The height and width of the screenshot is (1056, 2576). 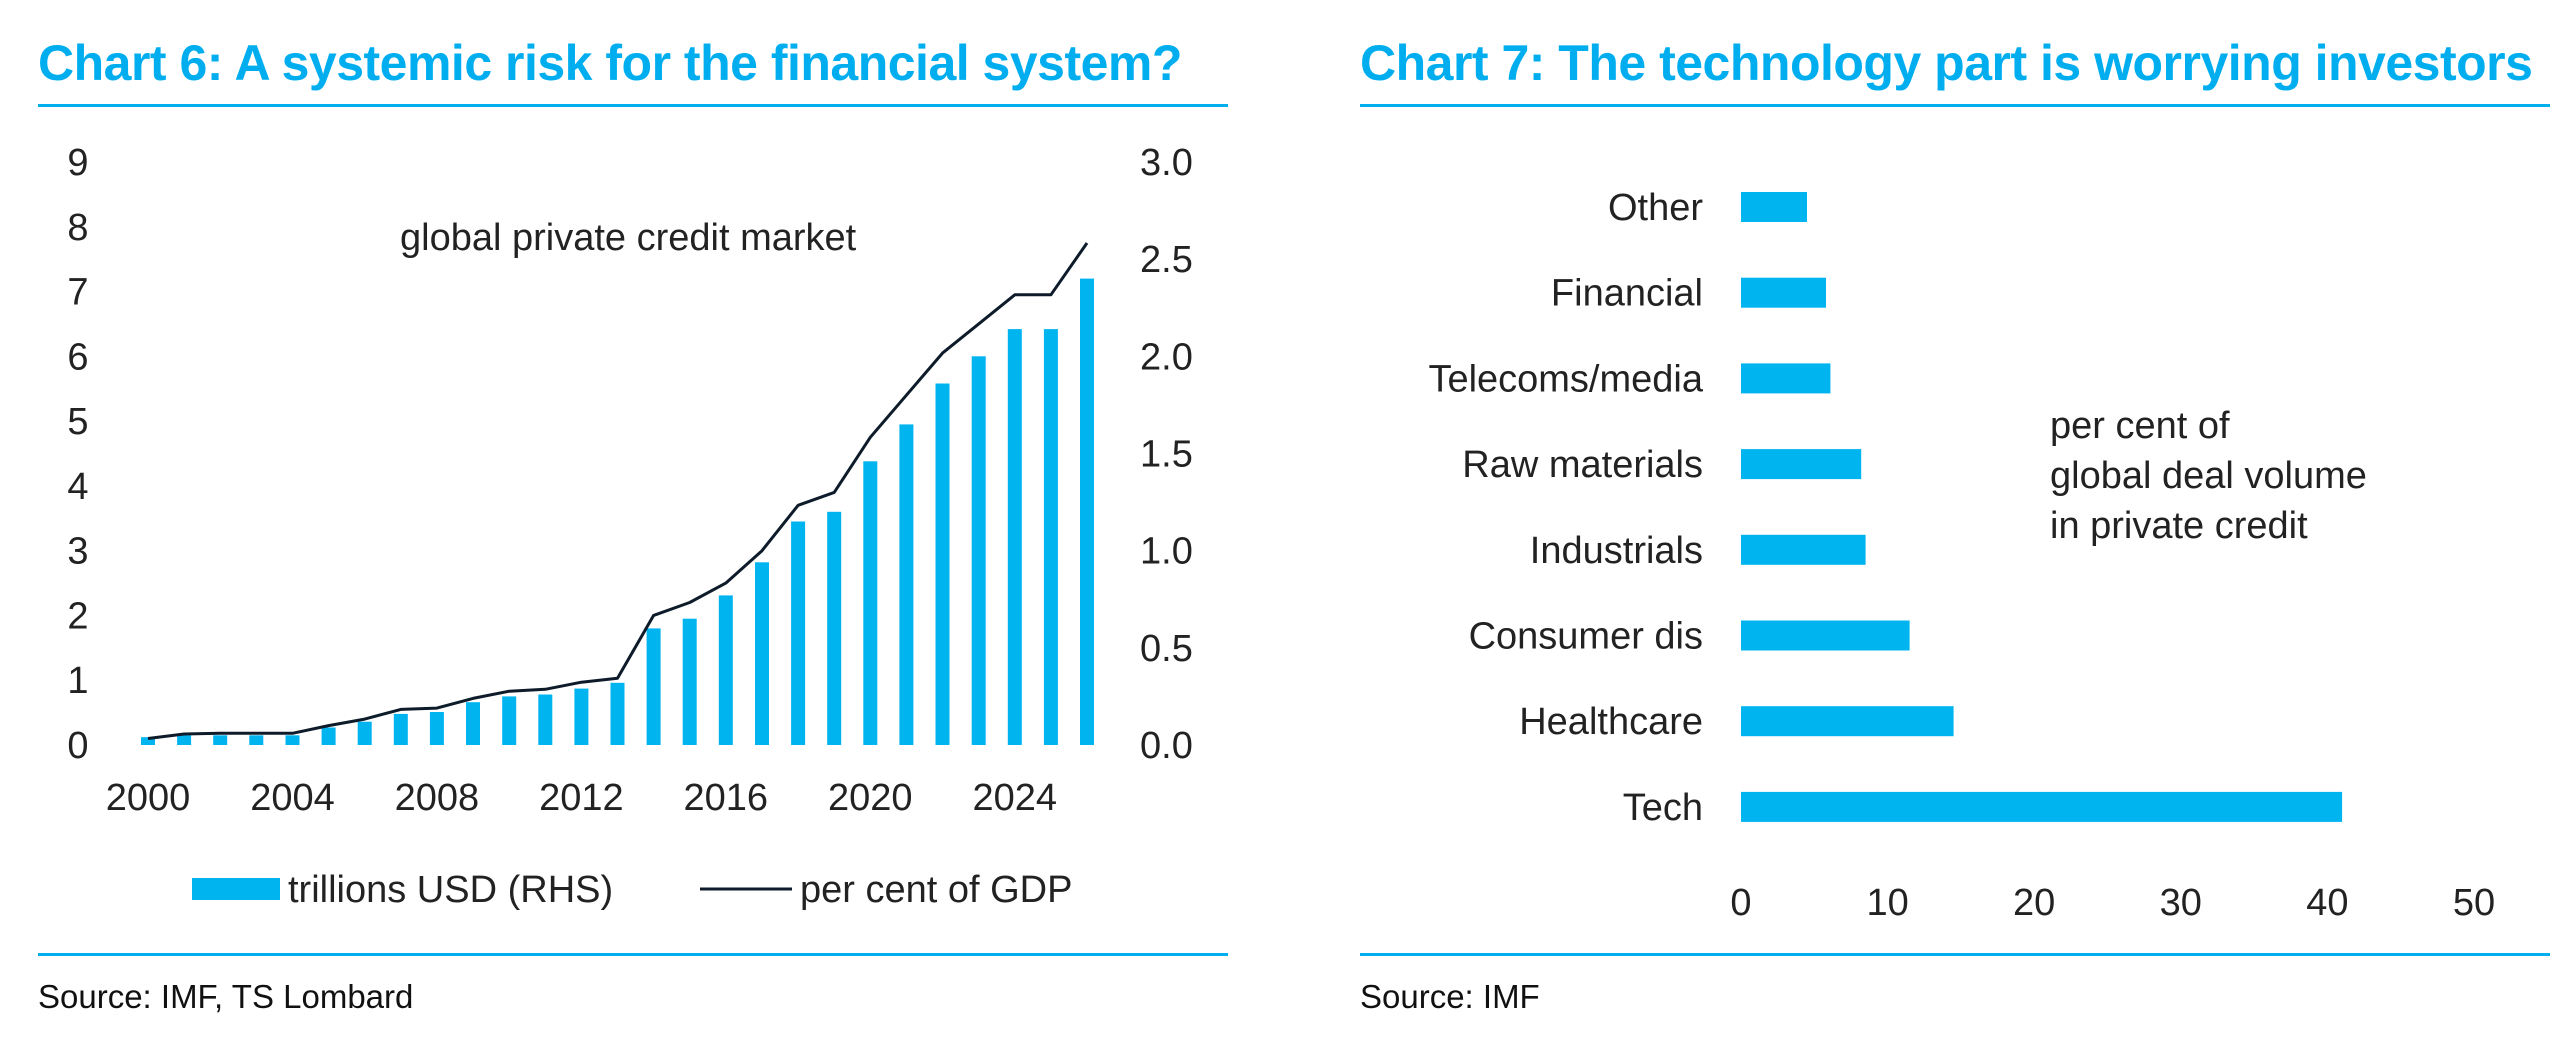 What do you see at coordinates (1847, 721) in the screenshot?
I see `bar-healthcare` at bounding box center [1847, 721].